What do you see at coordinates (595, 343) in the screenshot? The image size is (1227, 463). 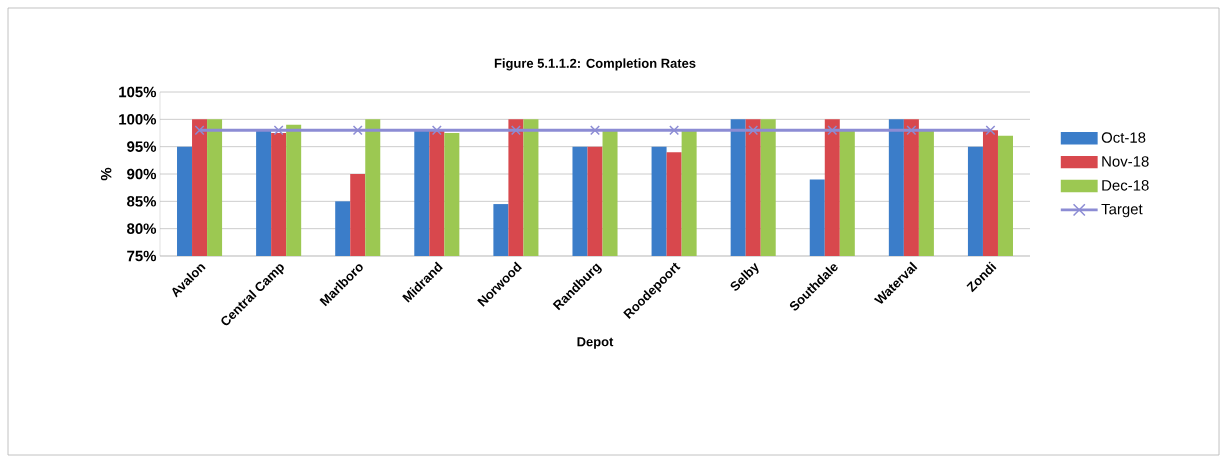 I see `x-axis-title: Depot` at bounding box center [595, 343].